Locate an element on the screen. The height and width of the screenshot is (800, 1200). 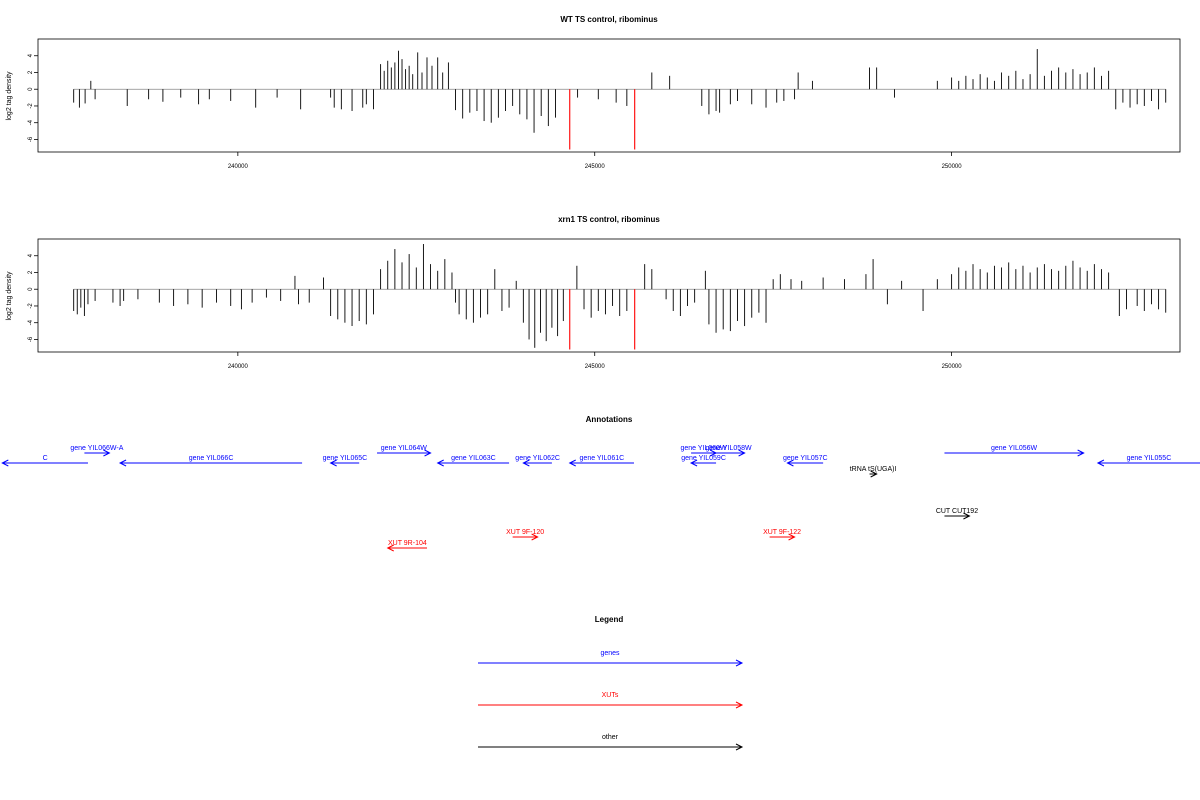
wt-x-tick-label: 240000 is located at coordinates (238, 167).